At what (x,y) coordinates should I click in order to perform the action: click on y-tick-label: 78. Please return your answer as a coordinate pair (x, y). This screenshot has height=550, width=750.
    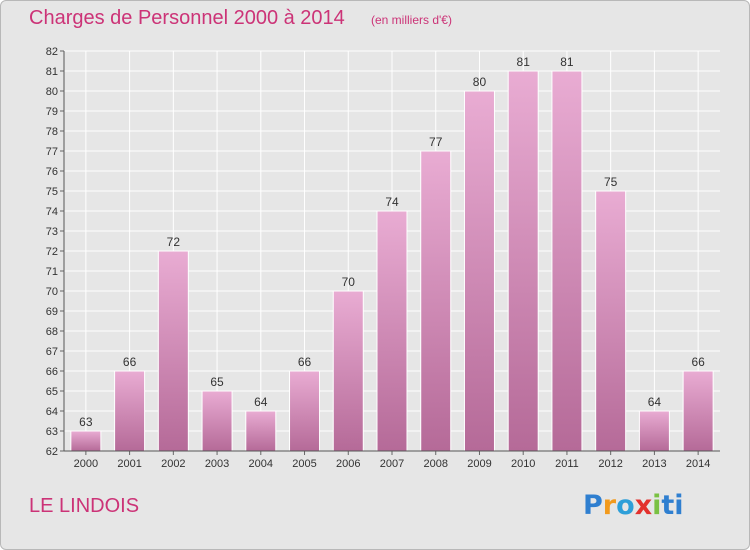
    Looking at the image, I should click on (52, 132).